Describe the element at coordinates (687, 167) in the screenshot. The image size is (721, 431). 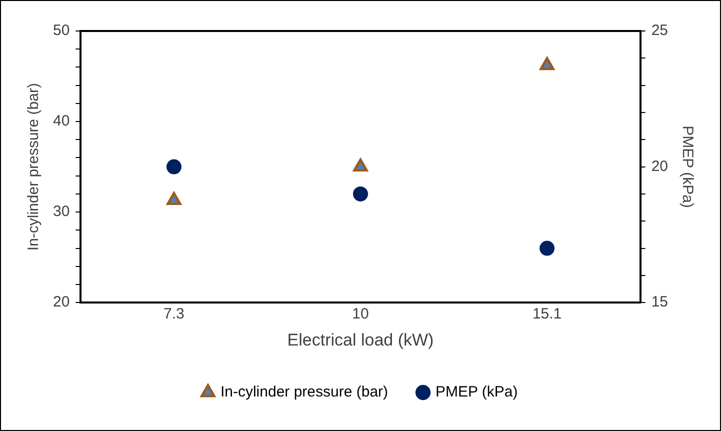
I see `y2-axis-title: PMEP (kPa)` at that location.